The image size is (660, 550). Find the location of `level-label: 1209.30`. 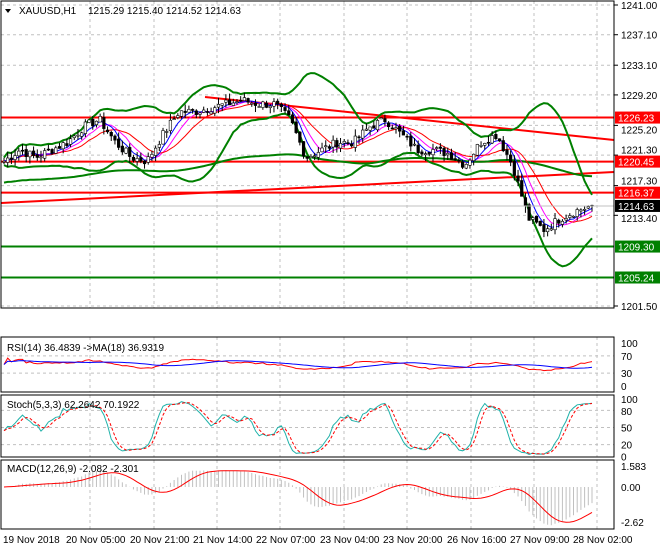

level-label: 1209.30 is located at coordinates (636, 248).